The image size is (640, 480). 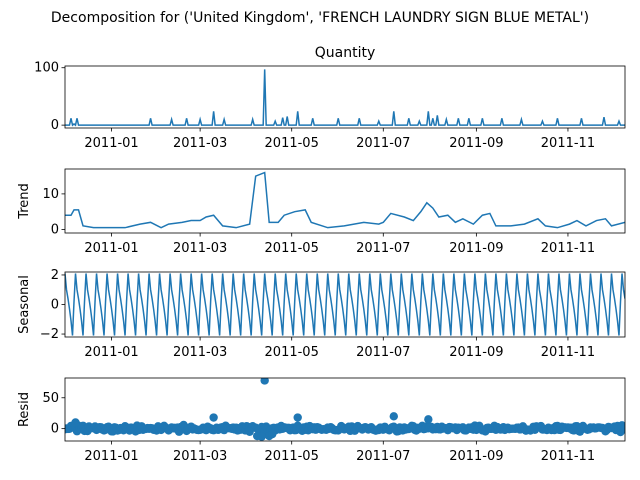 I want to click on y-axis-label-seasonal: Seasonal, so click(x=24, y=304).